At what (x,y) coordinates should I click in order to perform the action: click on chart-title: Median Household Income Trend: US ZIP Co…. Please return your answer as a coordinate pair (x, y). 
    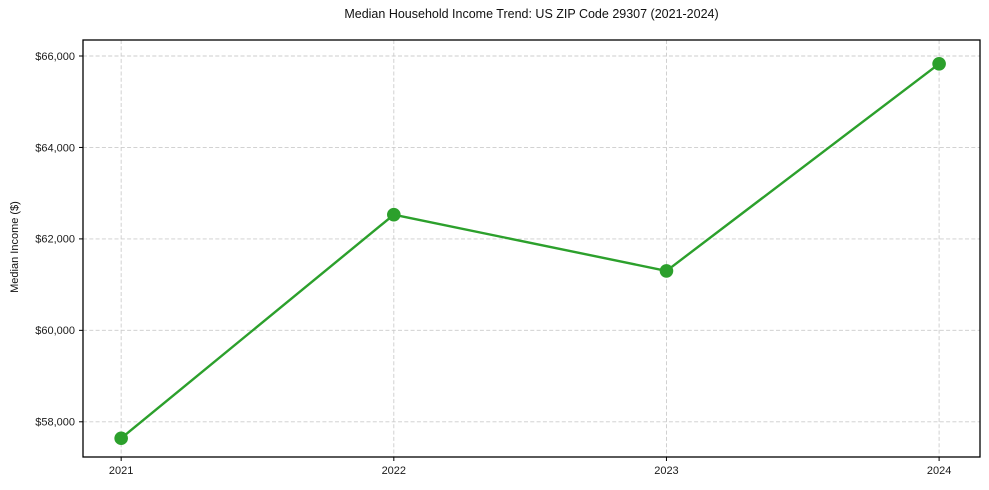
    Looking at the image, I should click on (531, 14).